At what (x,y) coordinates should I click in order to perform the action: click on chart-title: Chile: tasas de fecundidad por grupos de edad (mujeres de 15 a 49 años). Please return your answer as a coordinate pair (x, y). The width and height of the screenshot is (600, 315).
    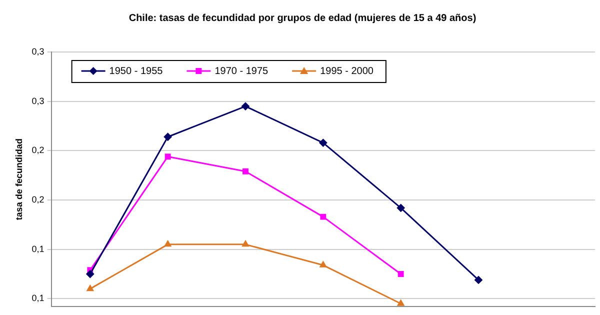
    Looking at the image, I should click on (302, 18).